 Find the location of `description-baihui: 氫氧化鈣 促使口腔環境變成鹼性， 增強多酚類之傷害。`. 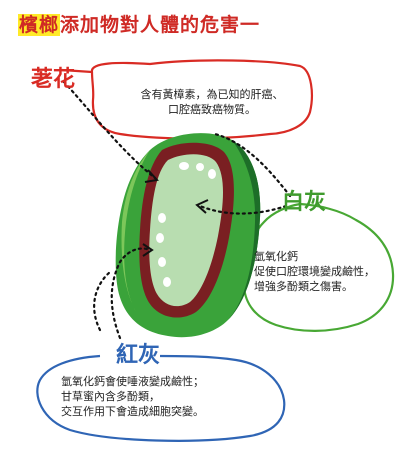

description-baihui: 氫氧化鈣 促使口腔環境變成鹼性， 增強多酚類之傷害。 is located at coordinates (314, 271).